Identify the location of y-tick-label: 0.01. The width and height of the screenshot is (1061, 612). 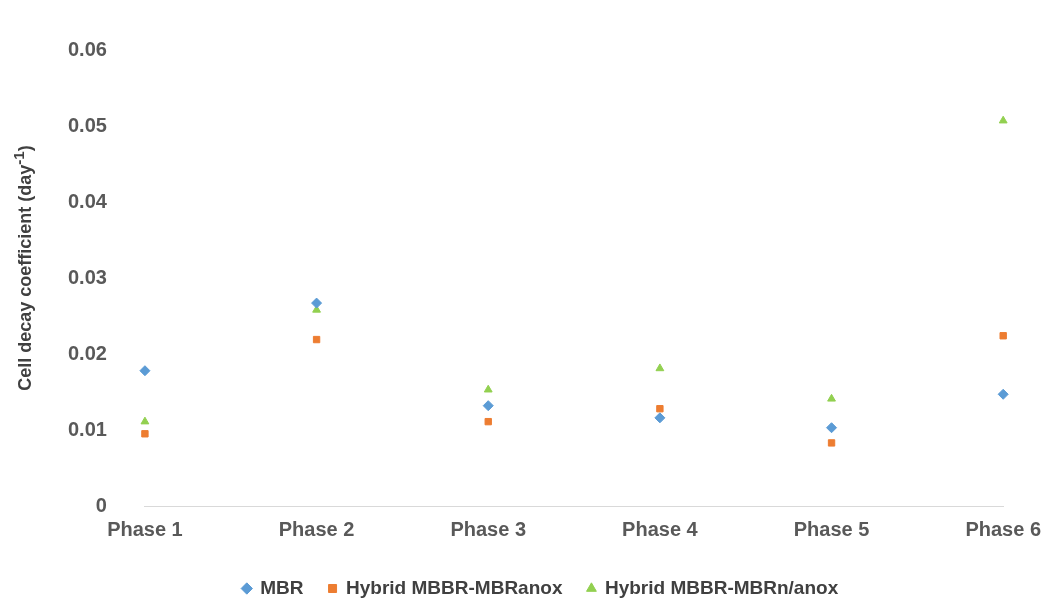
(87, 428).